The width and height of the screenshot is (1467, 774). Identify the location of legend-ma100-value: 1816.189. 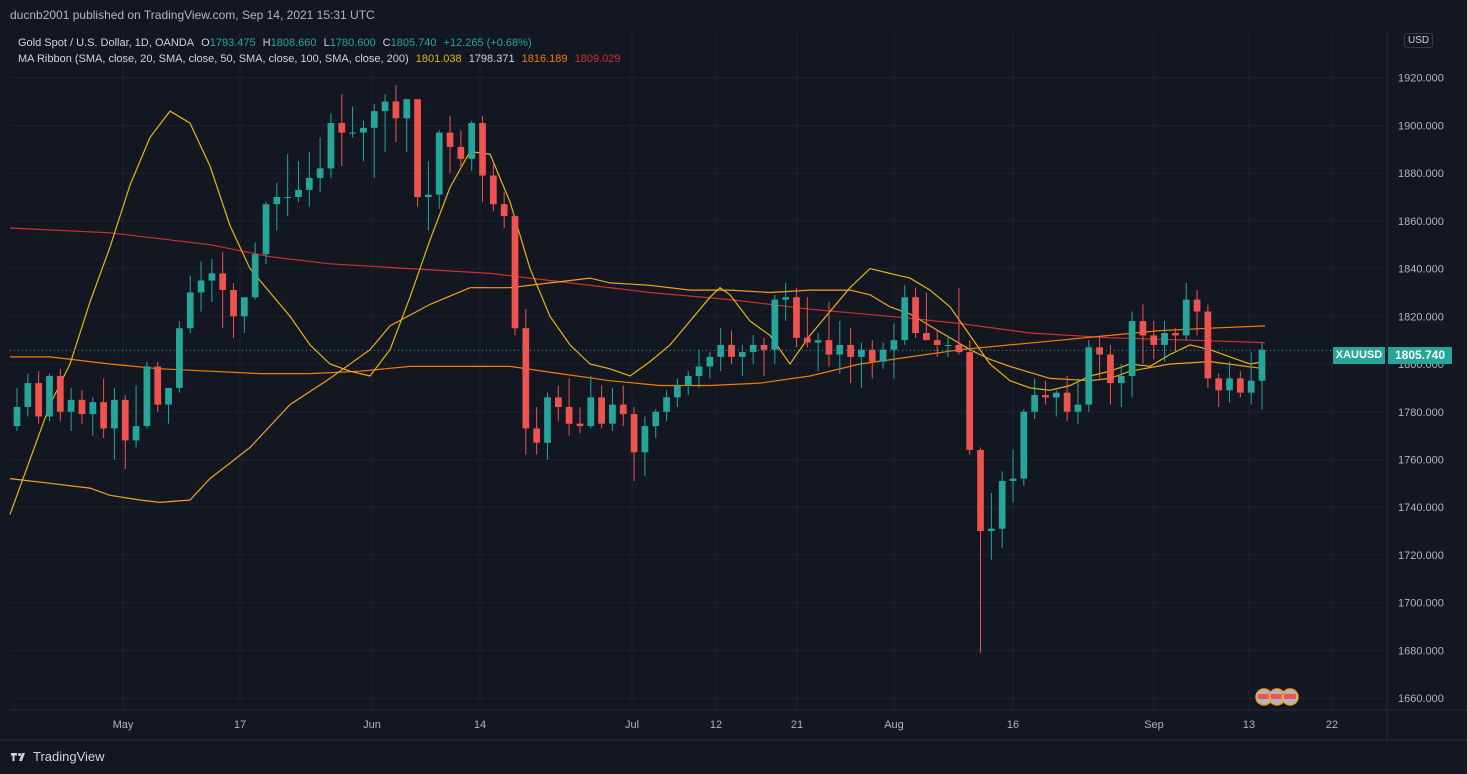
(544, 59).